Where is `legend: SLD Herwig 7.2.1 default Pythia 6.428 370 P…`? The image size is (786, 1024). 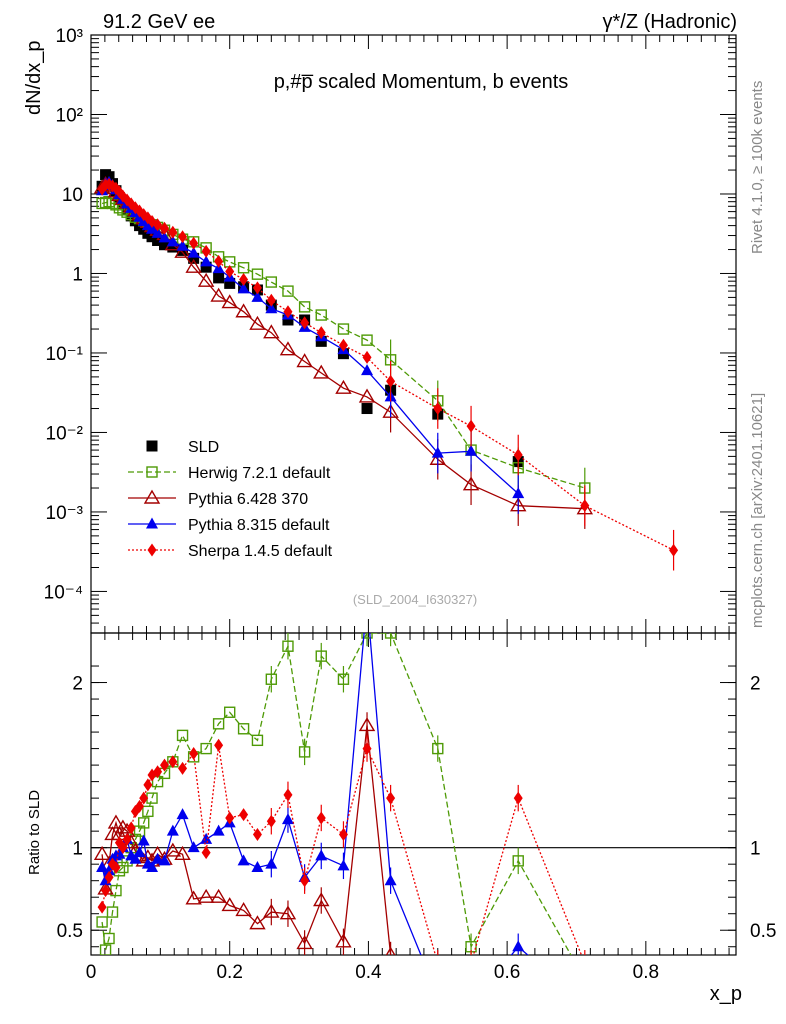
legend: SLD Herwig 7.2.1 default Pythia 6.428 370 P… is located at coordinates (230, 499).